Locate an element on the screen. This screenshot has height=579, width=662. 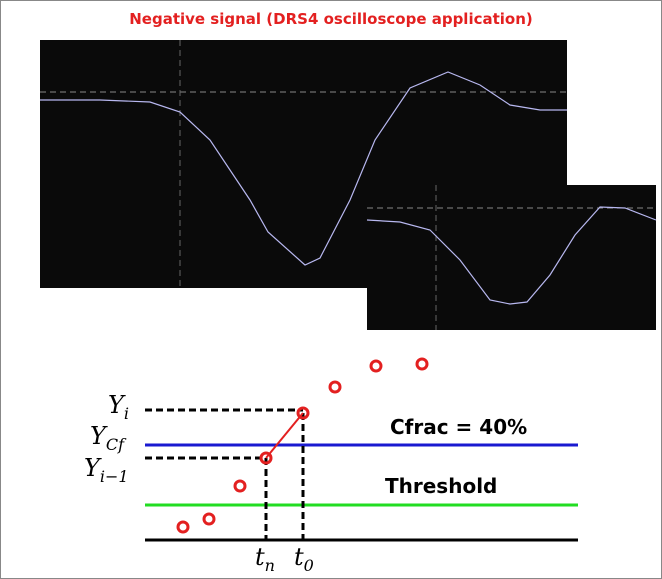
y-label: YCf is located at coordinates (108, 438).